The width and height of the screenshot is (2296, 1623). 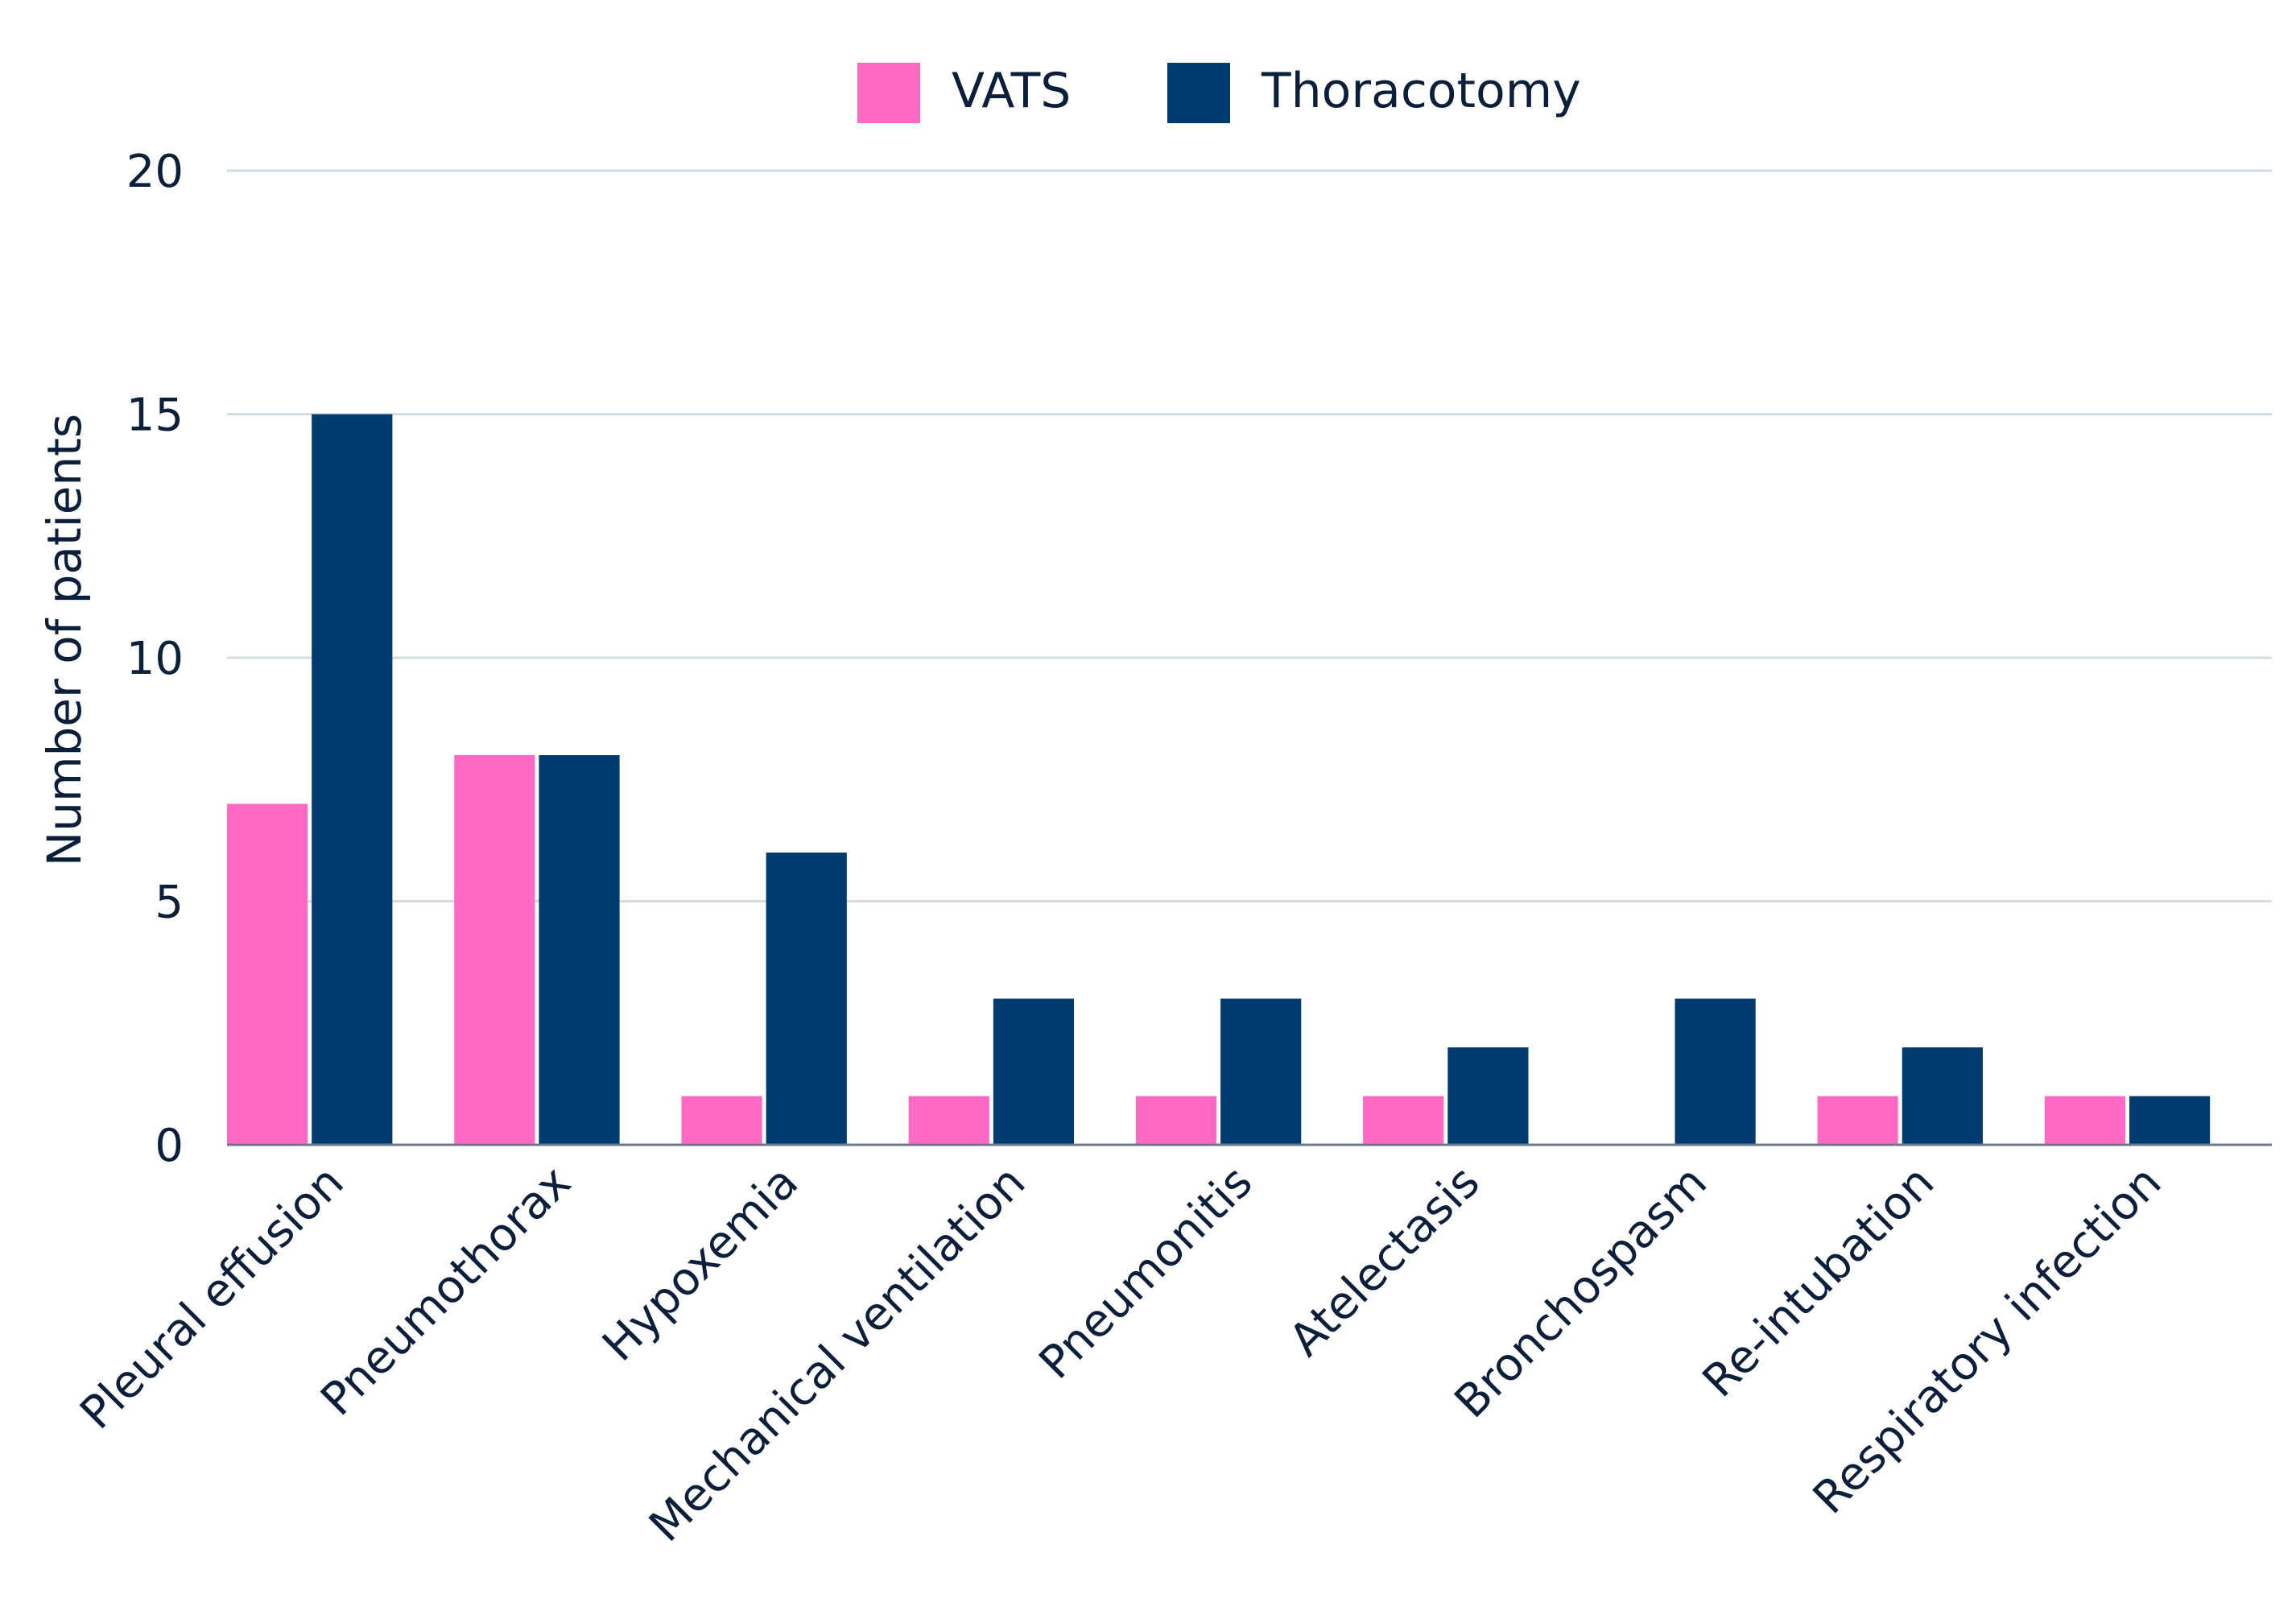 What do you see at coordinates (169, 1146) in the screenshot?
I see `y-tick-label: 0` at bounding box center [169, 1146].